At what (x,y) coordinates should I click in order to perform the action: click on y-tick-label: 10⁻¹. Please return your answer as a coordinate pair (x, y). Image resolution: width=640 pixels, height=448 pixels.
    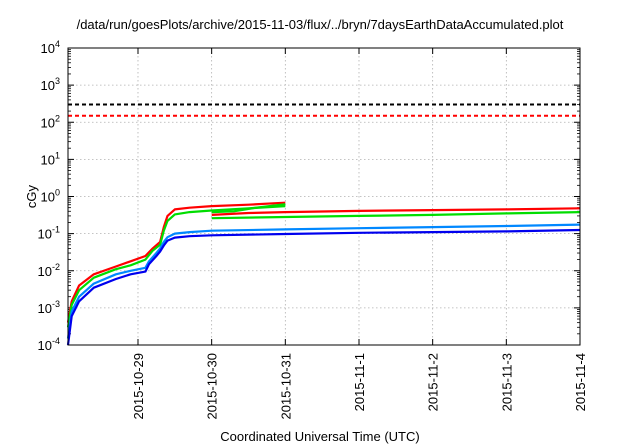
    Looking at the image, I should click on (49, 233).